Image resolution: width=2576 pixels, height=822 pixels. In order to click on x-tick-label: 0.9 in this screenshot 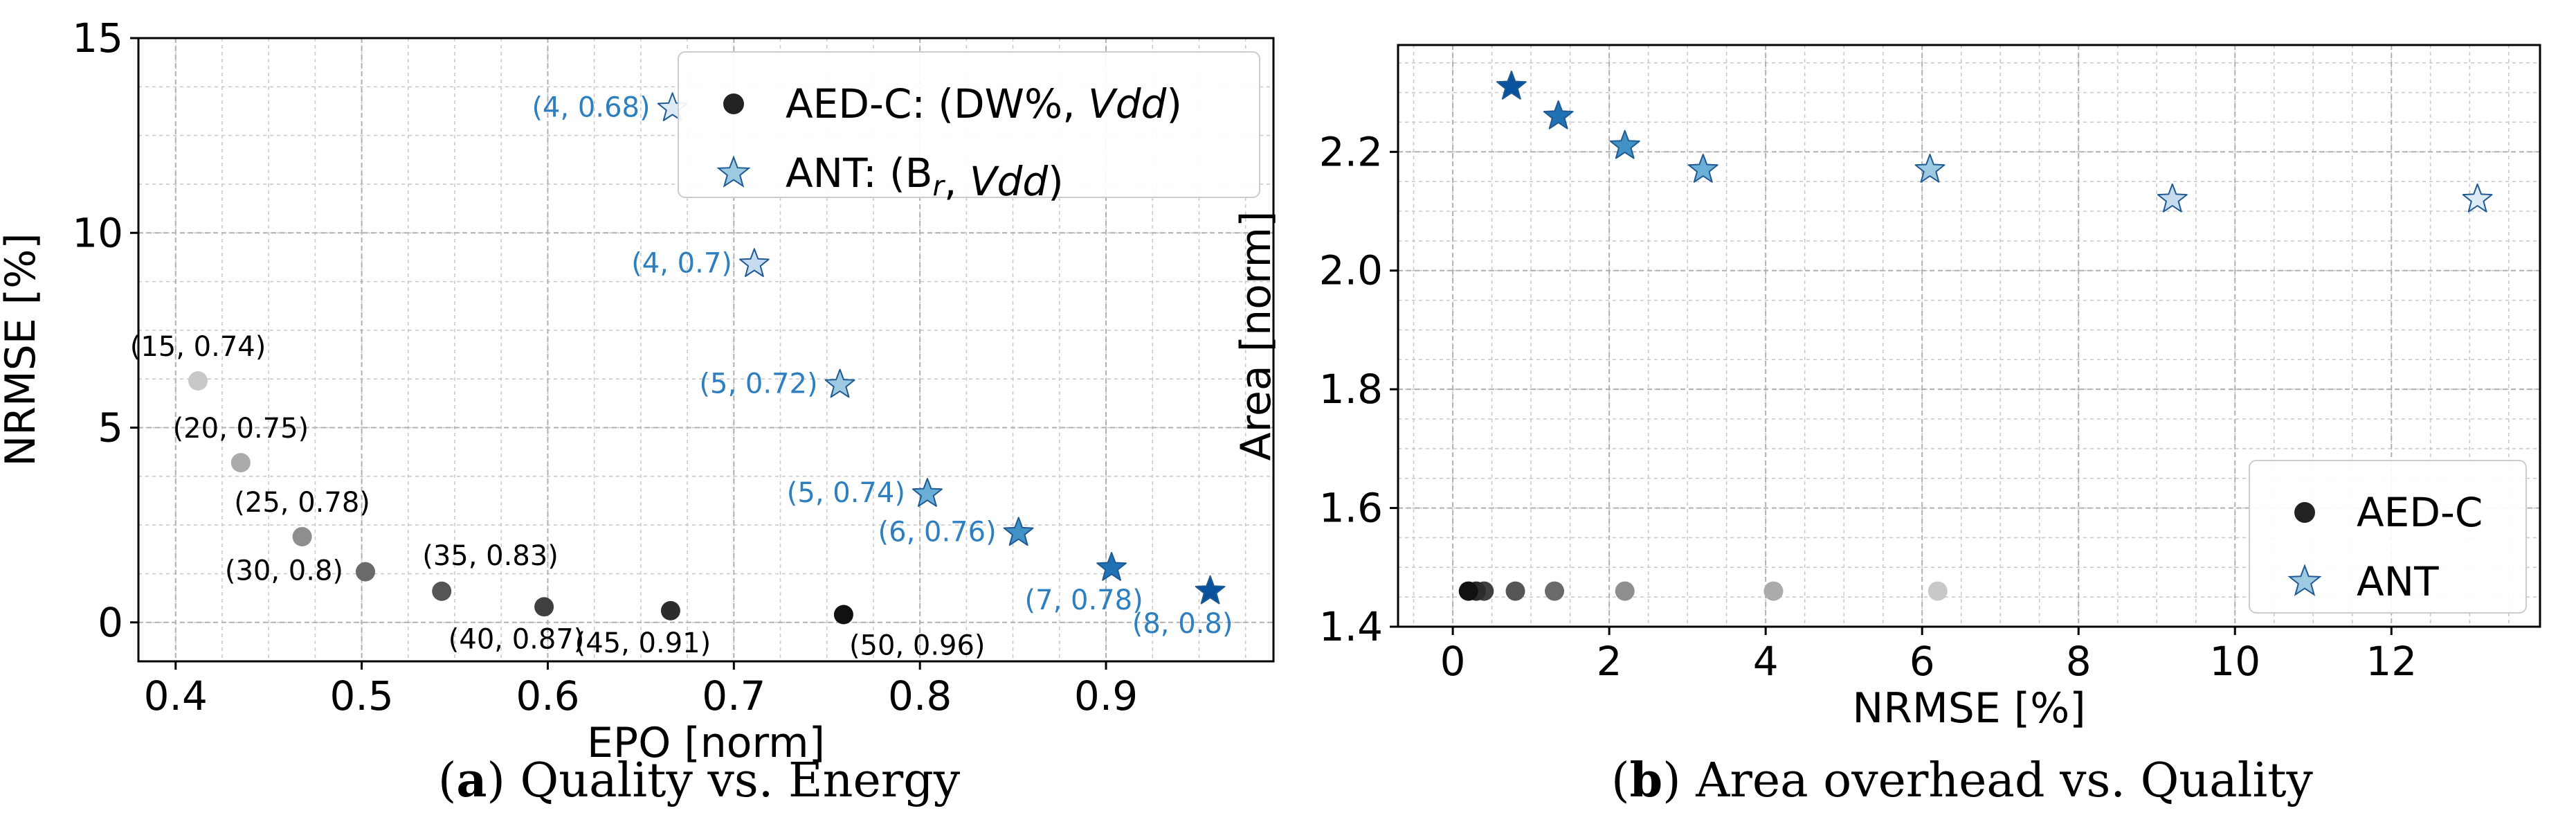, I will do `click(1106, 696)`.